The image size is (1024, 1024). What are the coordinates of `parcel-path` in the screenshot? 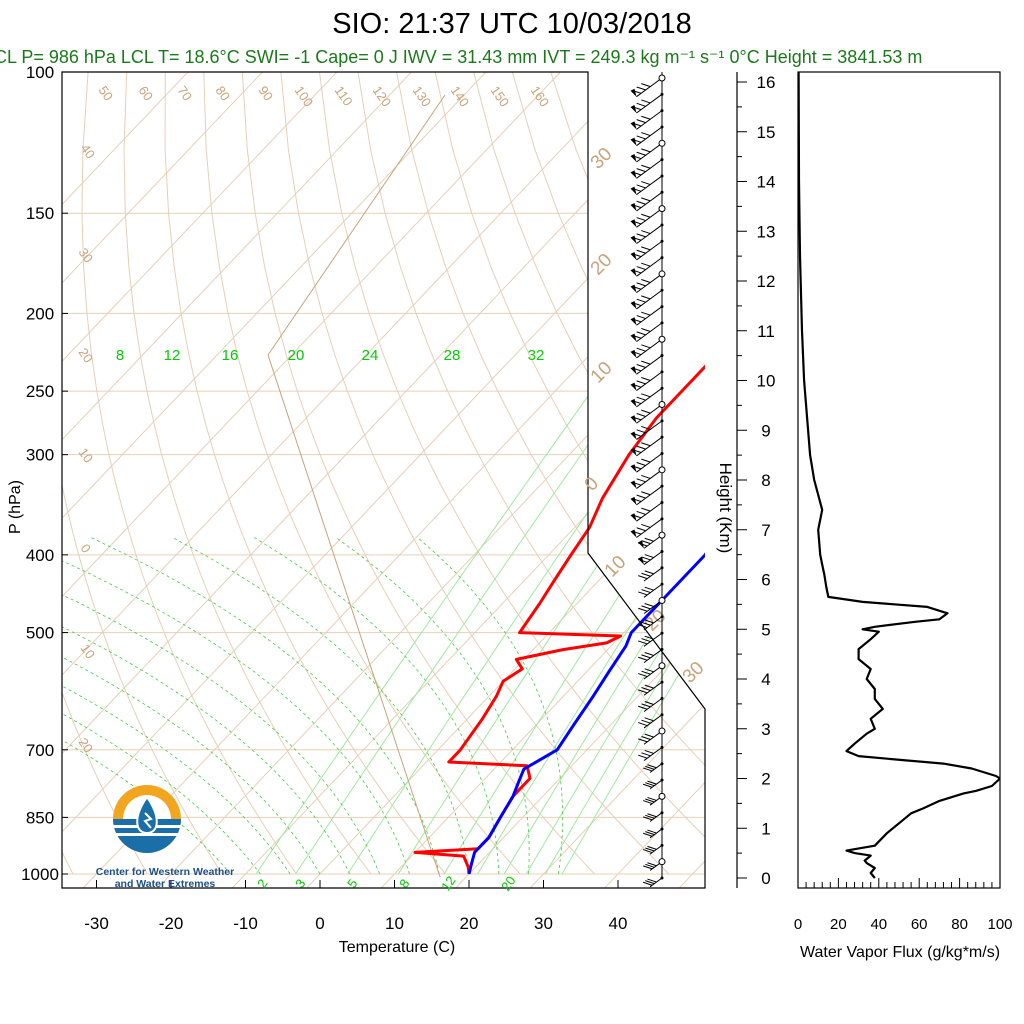 It's located at (354, 616).